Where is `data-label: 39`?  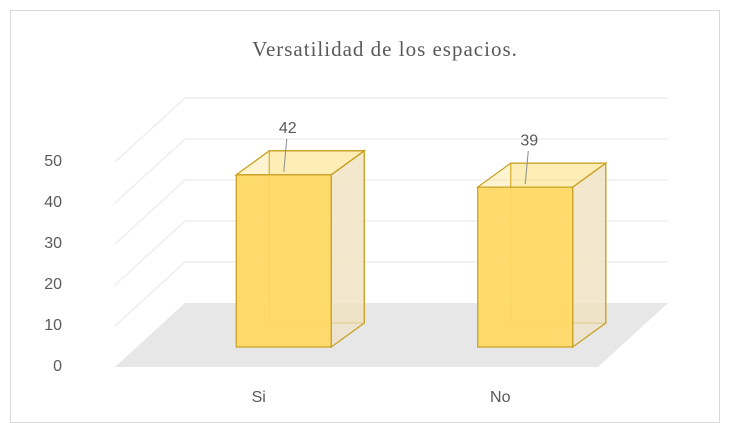
data-label: 39 is located at coordinates (529, 140).